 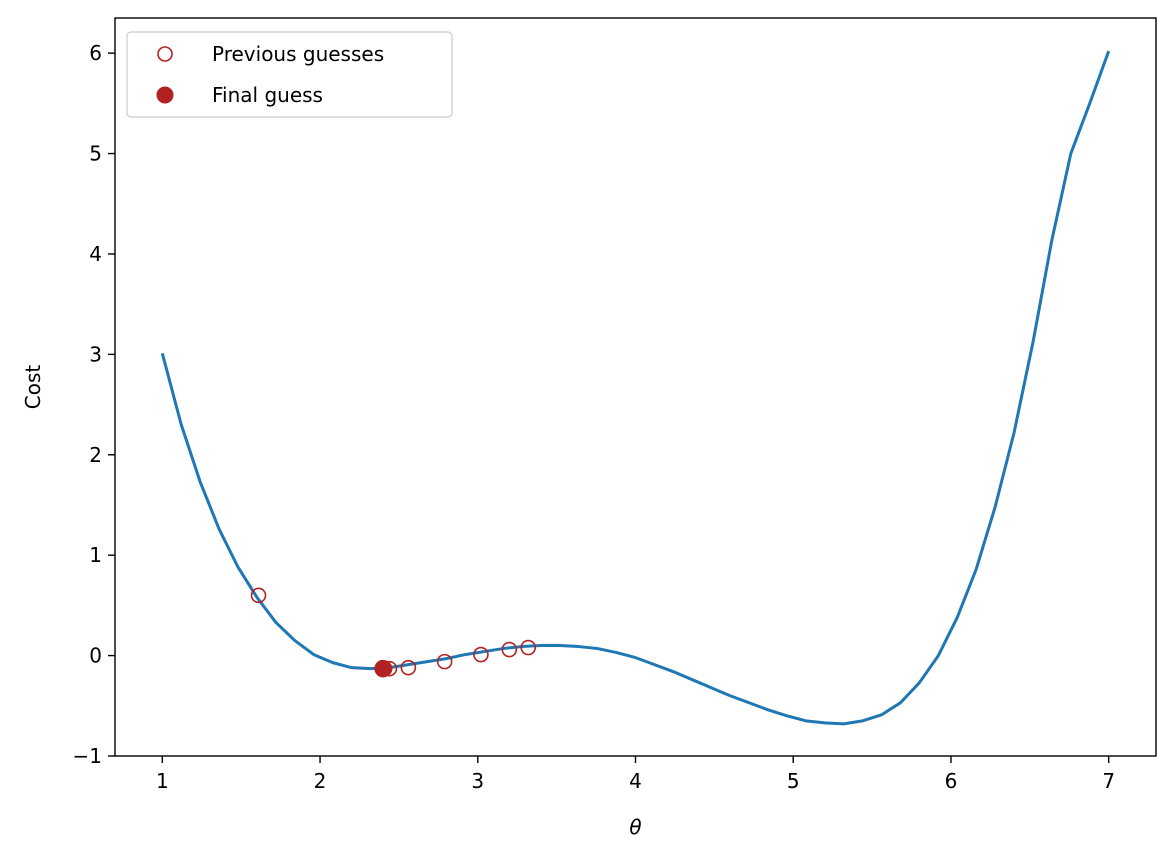 I want to click on y-tick-label: −1, so click(x=87, y=756).